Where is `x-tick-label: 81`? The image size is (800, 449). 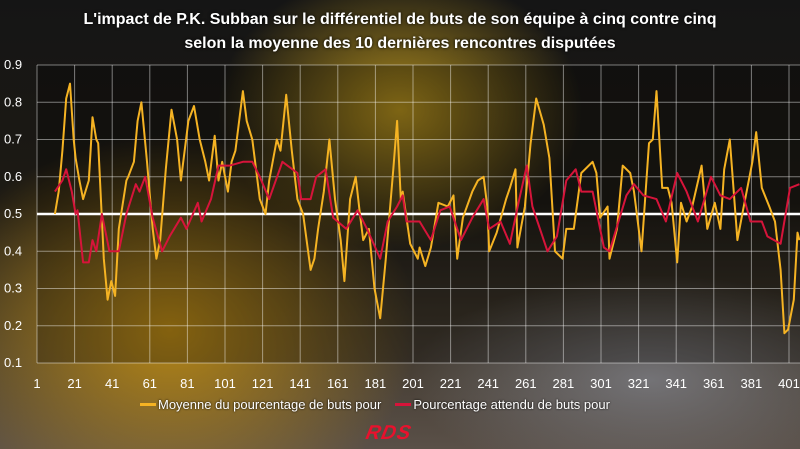
x-tick-label: 81 is located at coordinates (187, 383).